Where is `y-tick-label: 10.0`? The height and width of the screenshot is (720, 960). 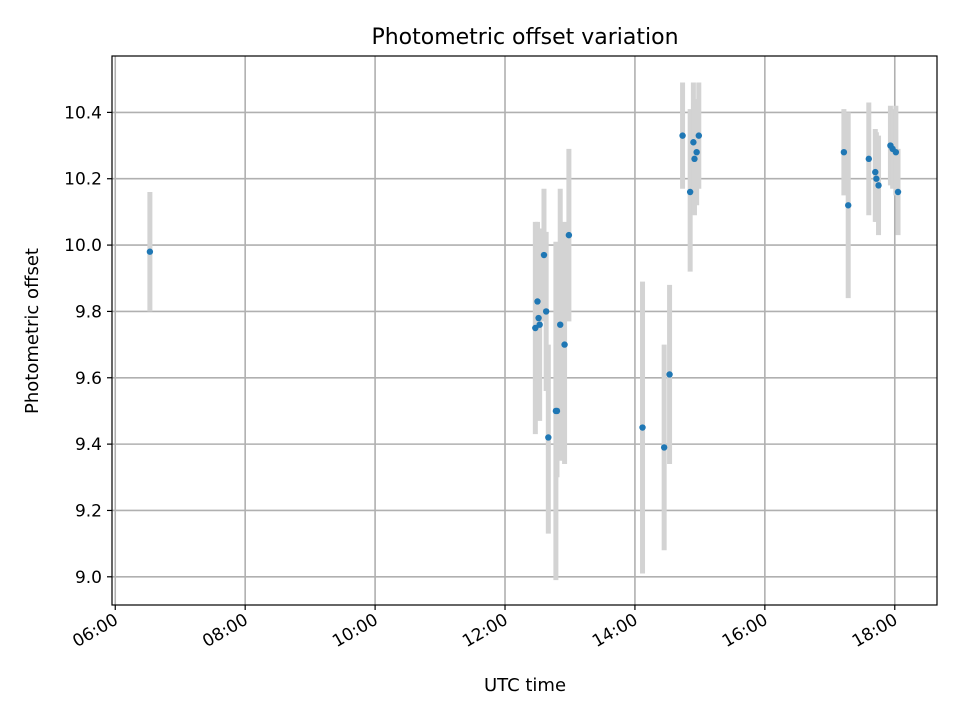
y-tick-label: 10.0 is located at coordinates (83, 246).